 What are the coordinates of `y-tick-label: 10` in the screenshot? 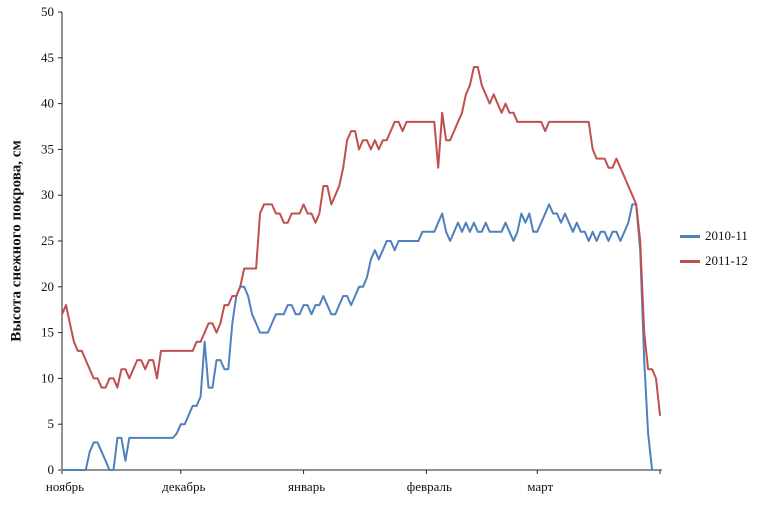 It's located at (47, 377).